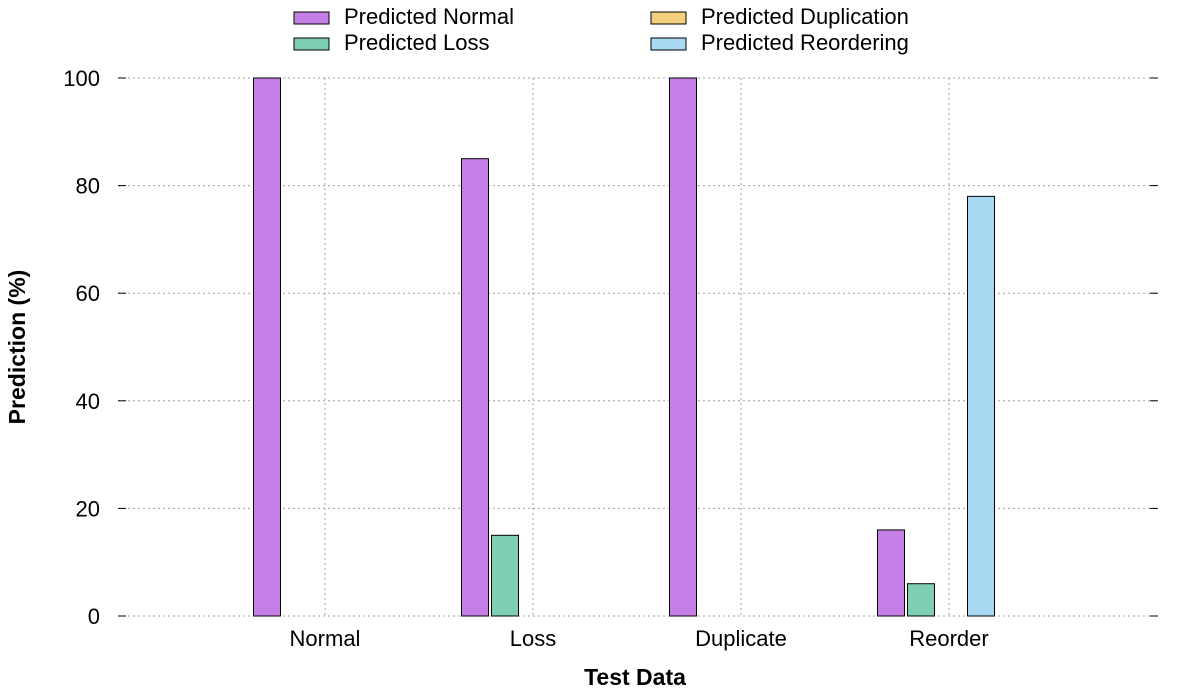 This screenshot has height=700, width=1200. What do you see at coordinates (981, 406) in the screenshot?
I see `bar-reorder-predicted-reordering` at bounding box center [981, 406].